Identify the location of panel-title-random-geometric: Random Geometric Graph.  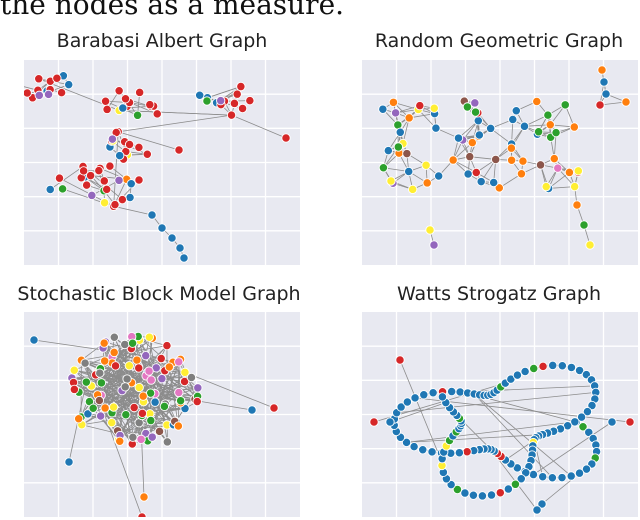
(499, 41).